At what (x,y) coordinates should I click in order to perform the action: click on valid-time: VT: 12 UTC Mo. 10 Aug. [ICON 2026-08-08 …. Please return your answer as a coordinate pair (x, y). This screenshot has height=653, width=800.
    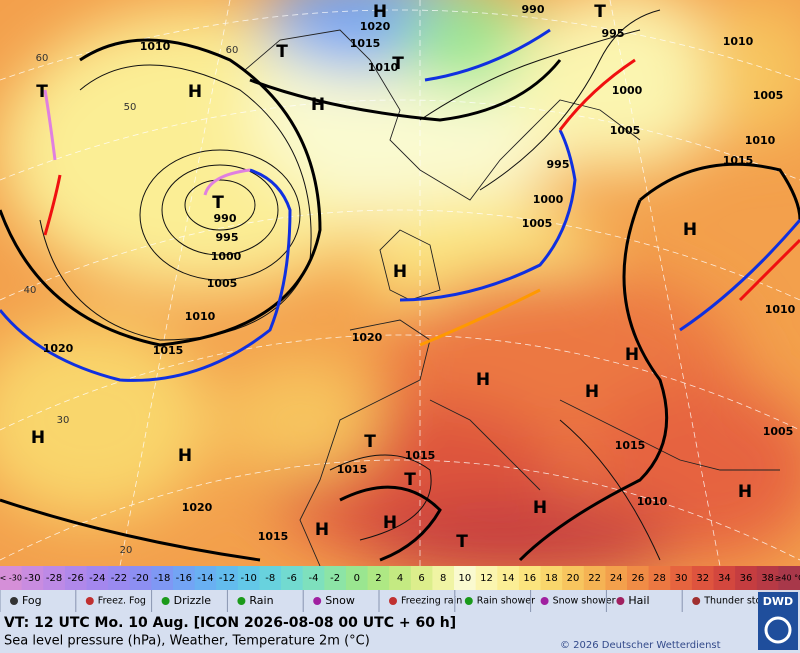
    Looking at the image, I should click on (230, 623).